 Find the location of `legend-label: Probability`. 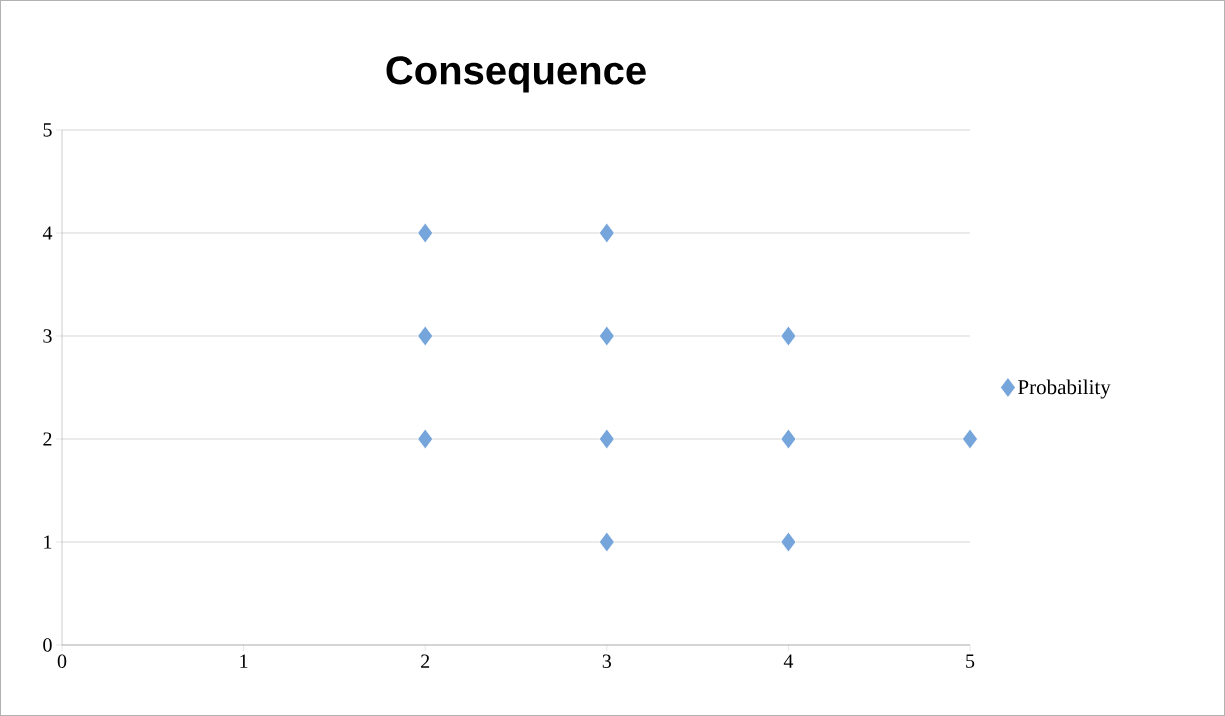

legend-label: Probability is located at coordinates (1064, 389).